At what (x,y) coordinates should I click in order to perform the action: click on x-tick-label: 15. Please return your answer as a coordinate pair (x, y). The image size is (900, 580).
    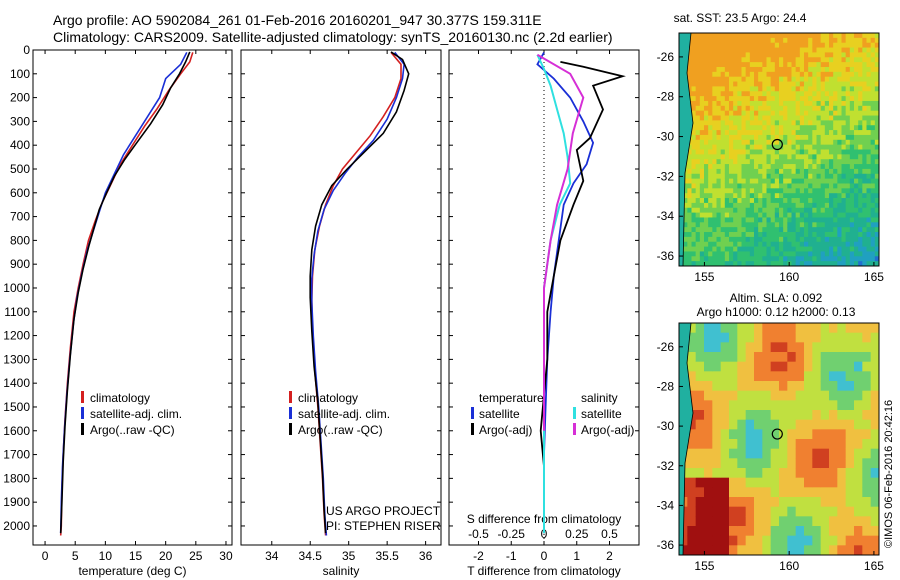
    Looking at the image, I should click on (136, 556).